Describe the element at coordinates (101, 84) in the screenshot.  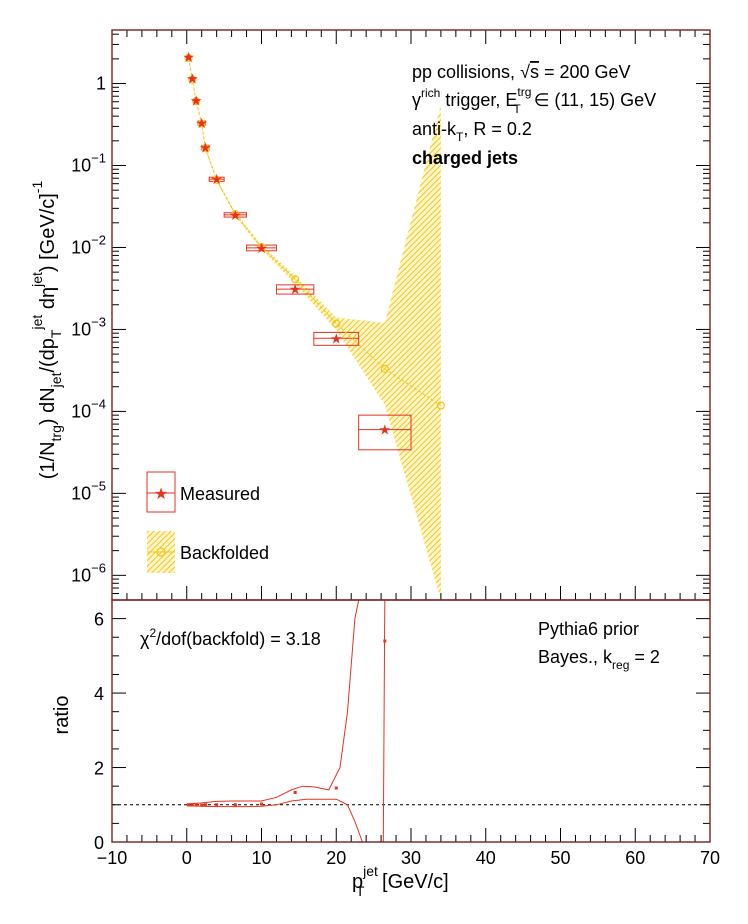
I see `top-y-tick-label: 1` at that location.